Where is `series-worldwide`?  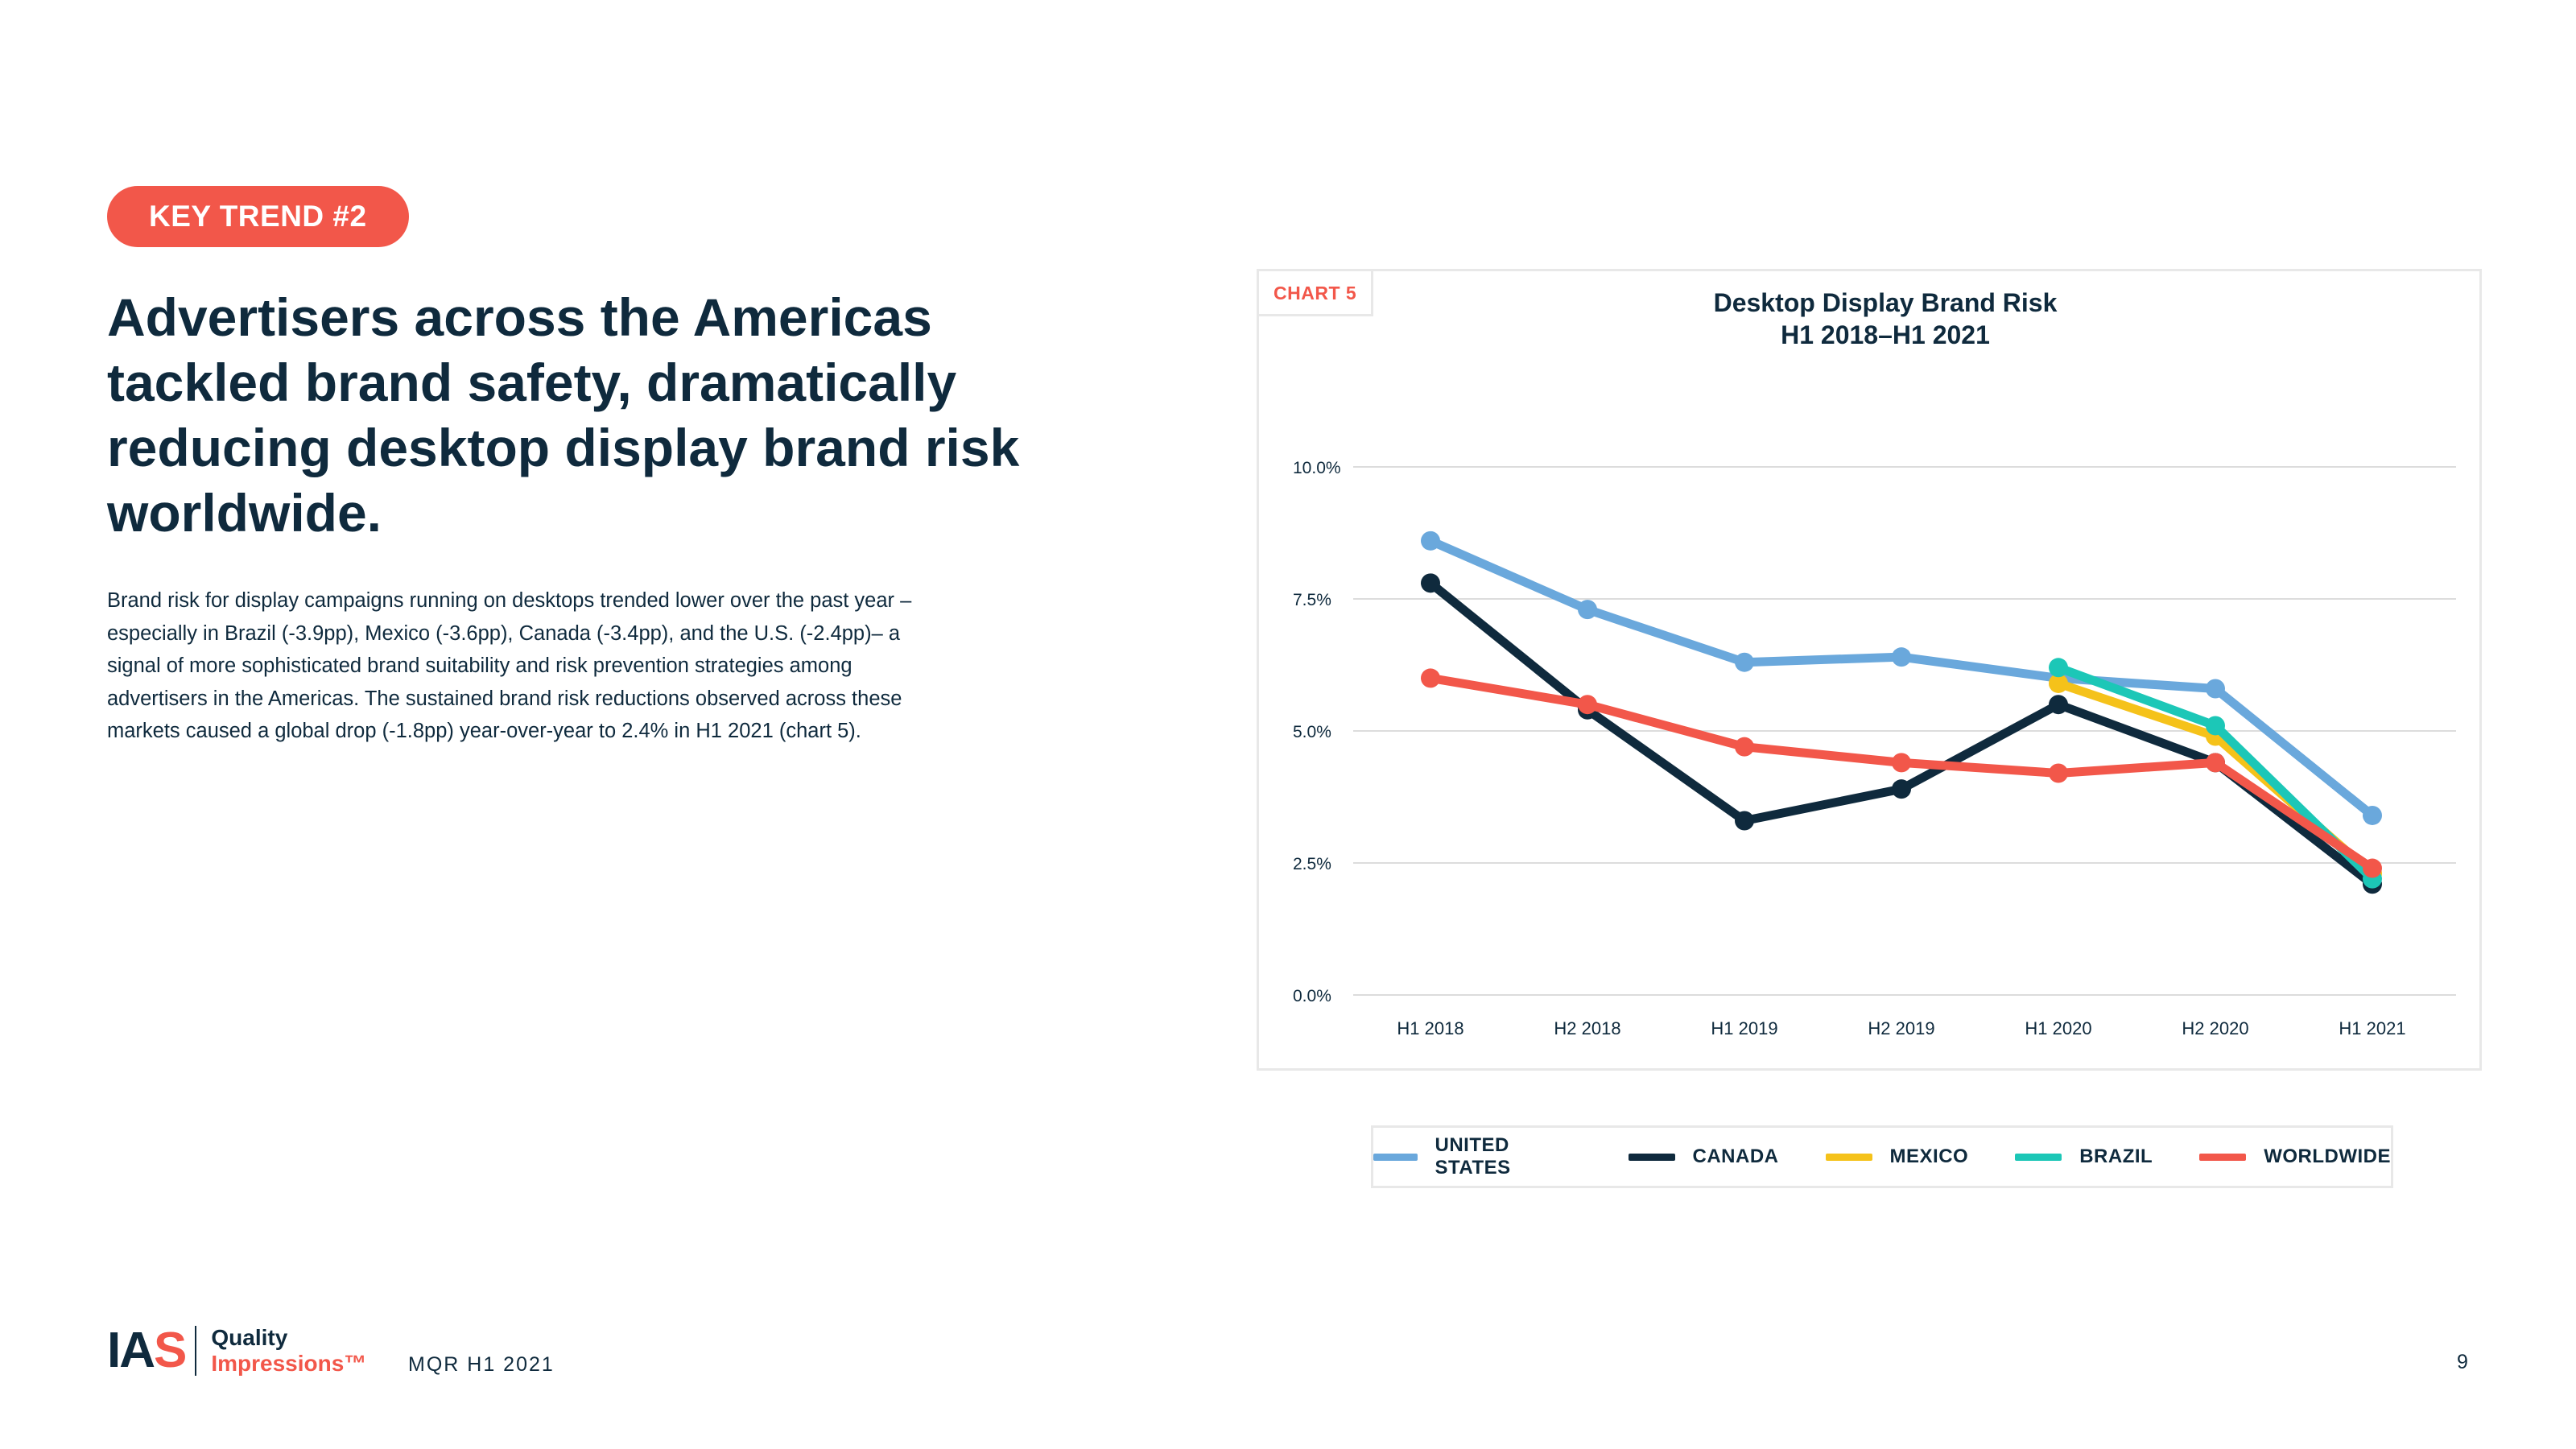 series-worldwide is located at coordinates (1901, 773).